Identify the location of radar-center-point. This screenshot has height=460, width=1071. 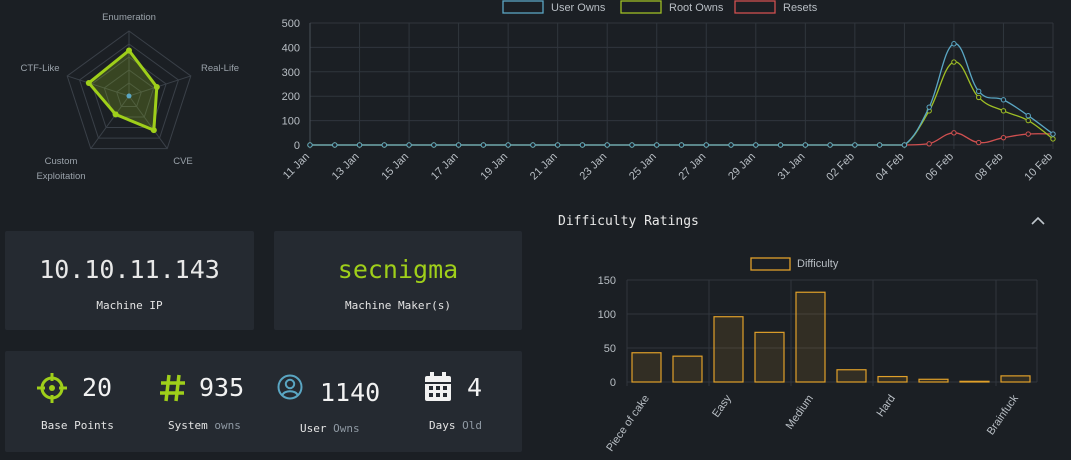
(129, 96).